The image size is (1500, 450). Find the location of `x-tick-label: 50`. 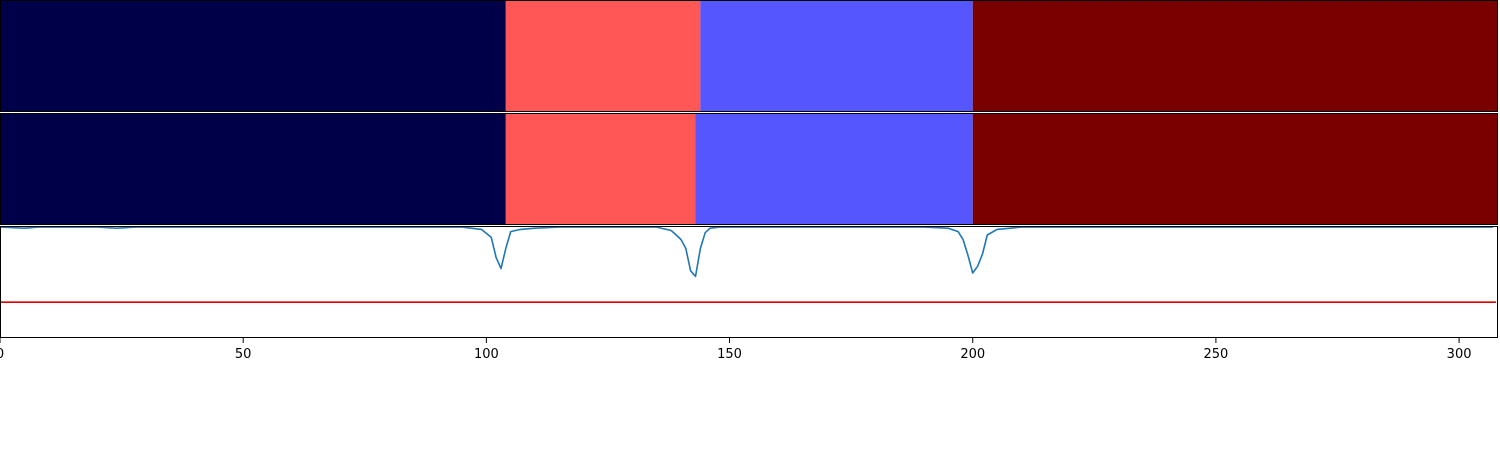

x-tick-label: 50 is located at coordinates (243, 354).